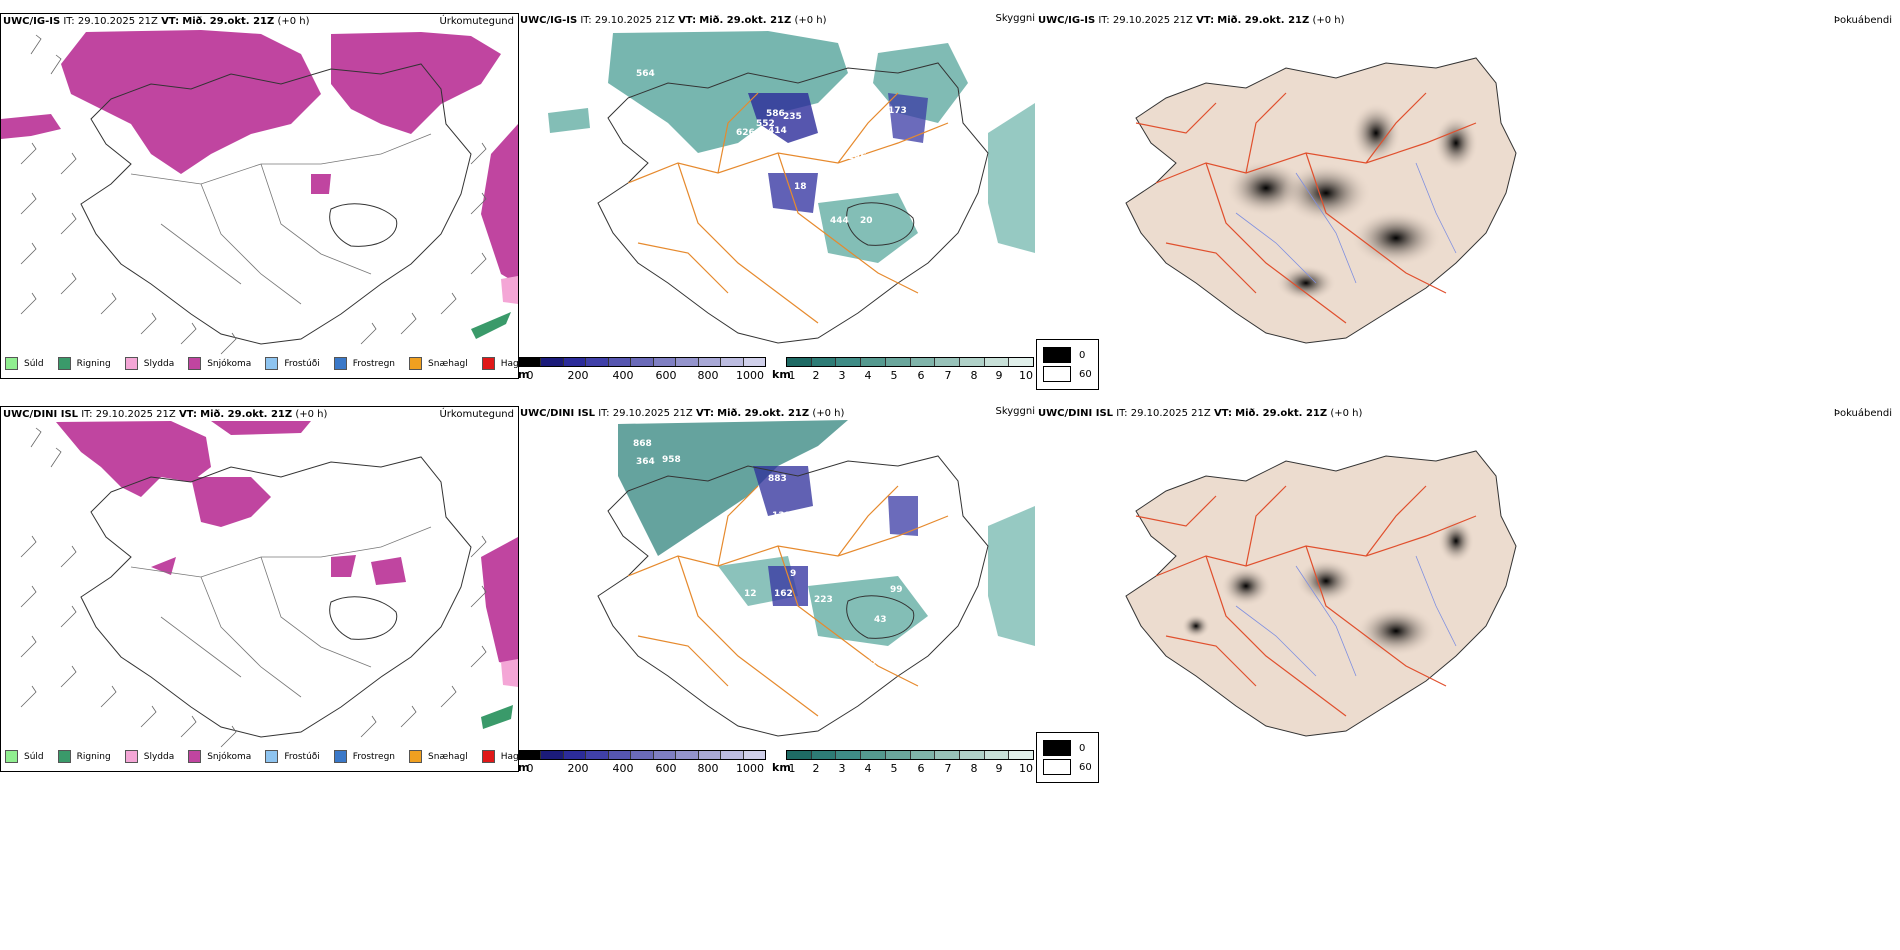 The width and height of the screenshot is (1900, 950). Describe the element at coordinates (868, 375) in the screenshot. I see `tick-label: 4` at that location.